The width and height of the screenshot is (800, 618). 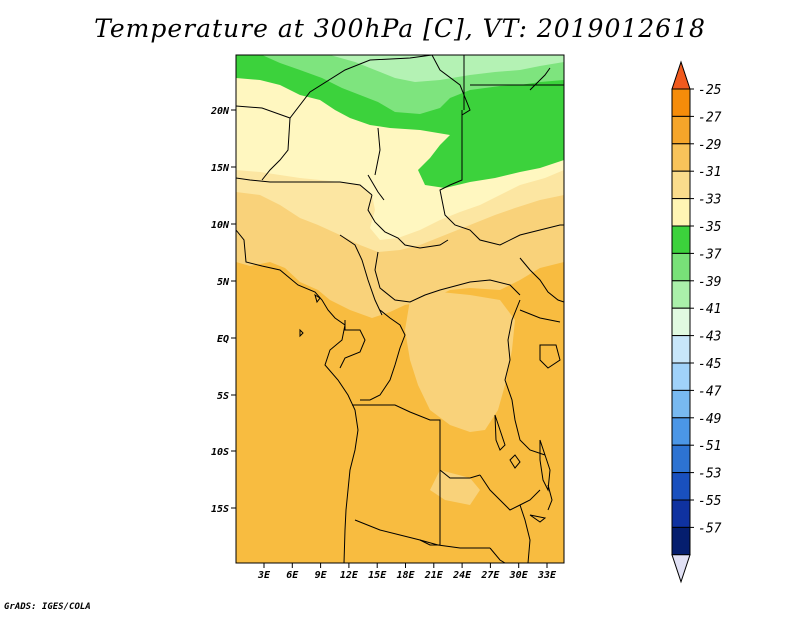 I want to click on lat-tick-label: EQ, so click(x=223, y=339).